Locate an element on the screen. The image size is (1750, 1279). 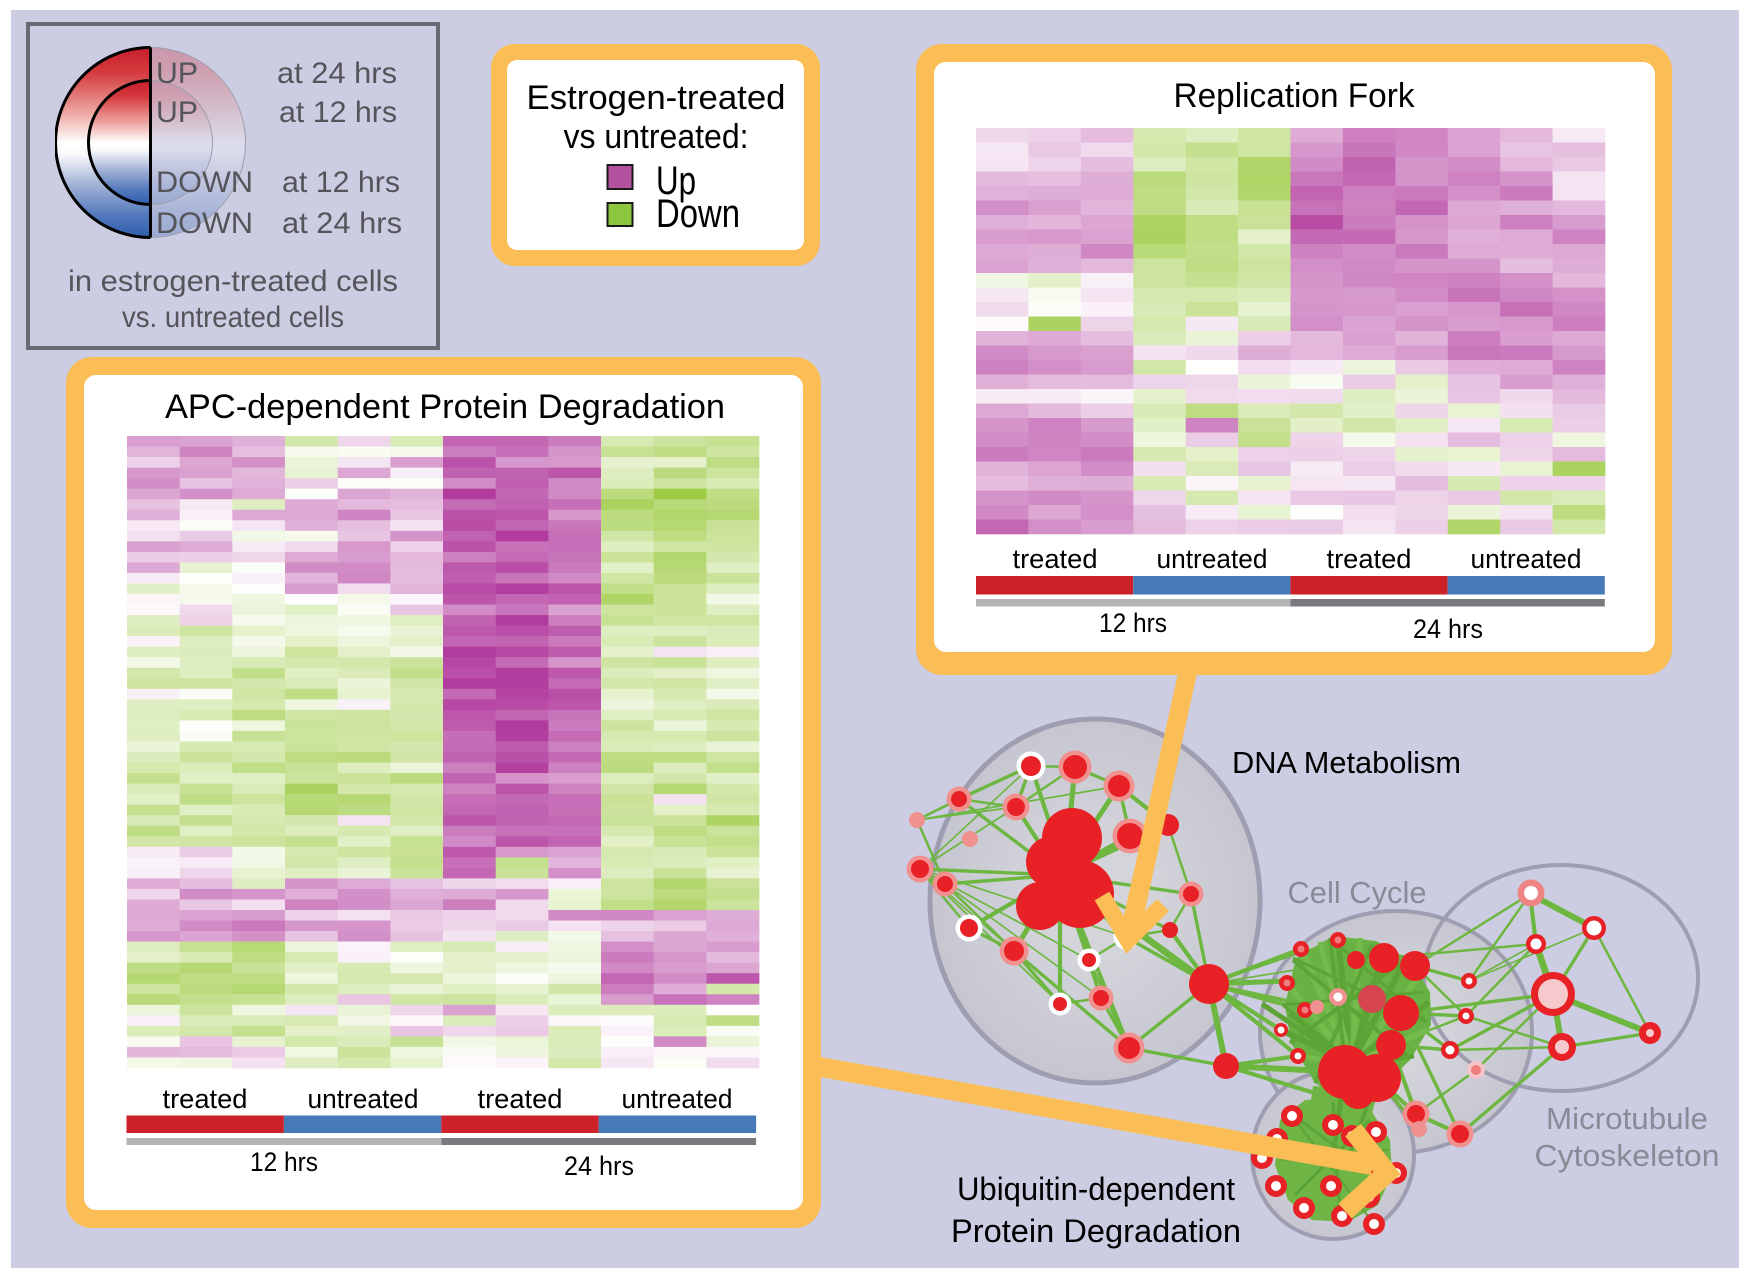
svg-text: vs. untreated cells is located at coordinates (233, 317).